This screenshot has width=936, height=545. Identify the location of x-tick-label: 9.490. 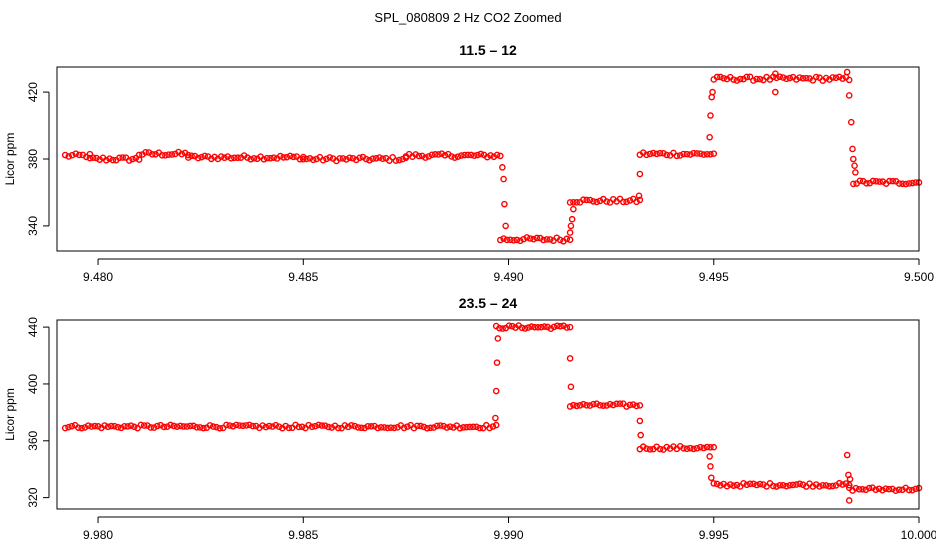
(509, 277).